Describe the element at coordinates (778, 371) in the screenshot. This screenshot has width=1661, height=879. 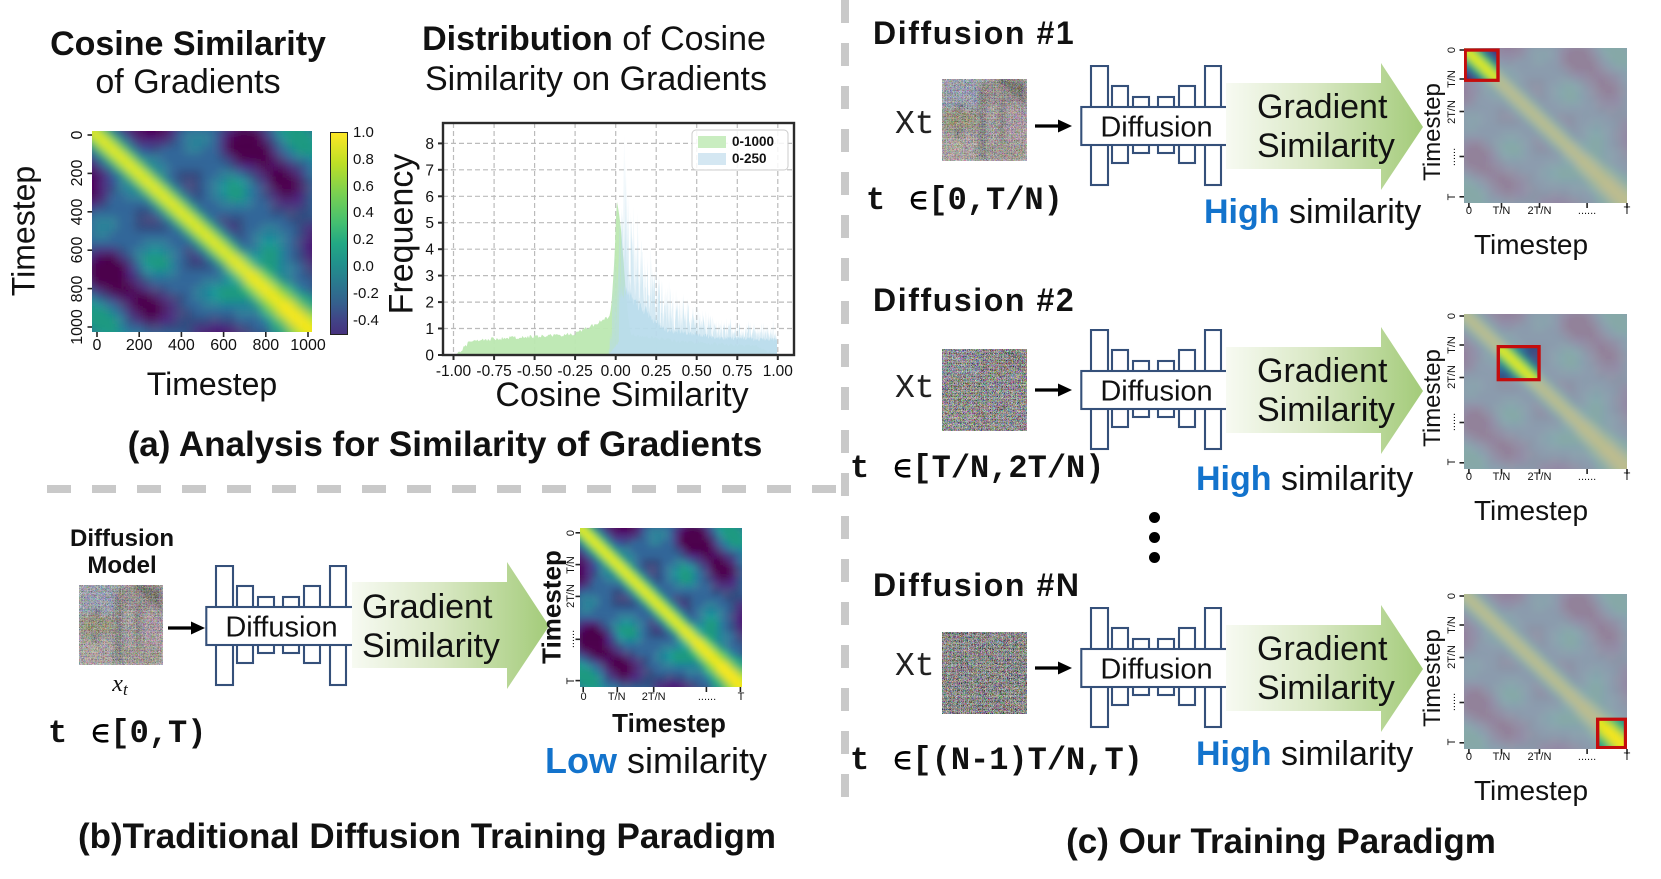
I see `svg-text: 1.00` at that location.